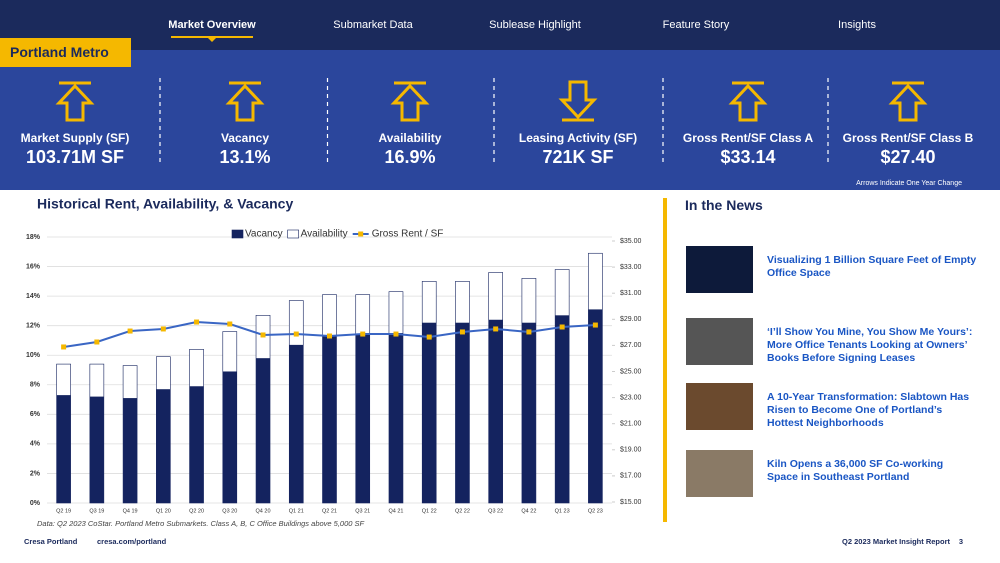 The image size is (1000, 563). What do you see at coordinates (65, 52) in the screenshot?
I see `region-badge: Portland Metro` at bounding box center [65, 52].